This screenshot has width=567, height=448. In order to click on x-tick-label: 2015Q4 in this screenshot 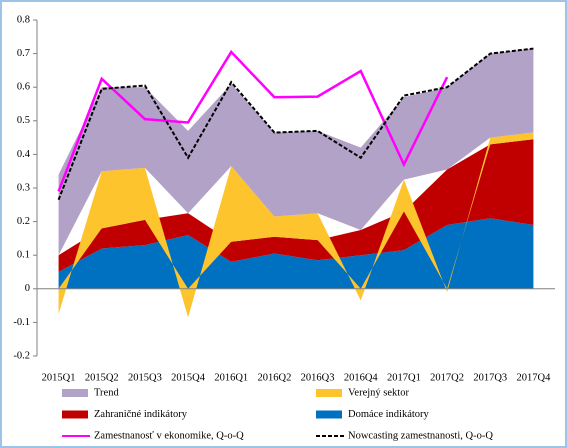, I will do `click(188, 377)`.